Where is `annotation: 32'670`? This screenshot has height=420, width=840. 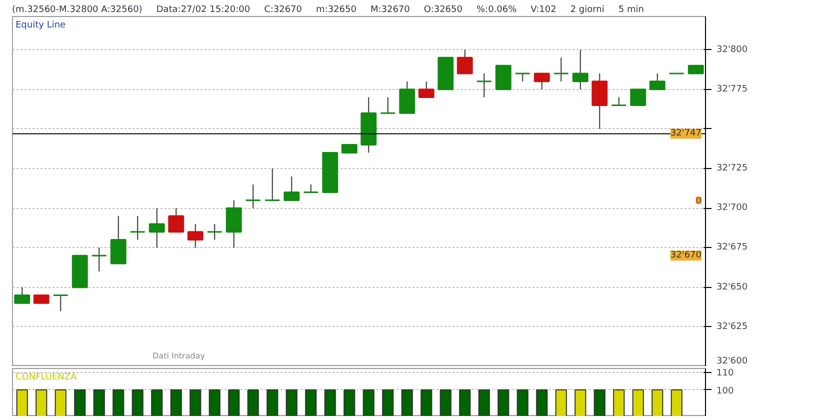 annotation: 32'670 is located at coordinates (686, 255).